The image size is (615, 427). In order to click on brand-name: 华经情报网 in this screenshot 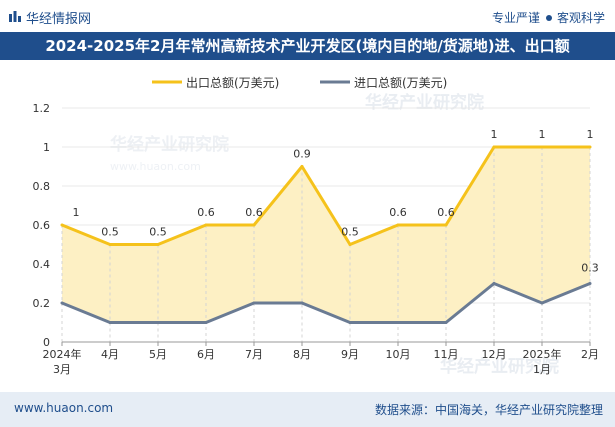, I will do `click(59, 19)`.